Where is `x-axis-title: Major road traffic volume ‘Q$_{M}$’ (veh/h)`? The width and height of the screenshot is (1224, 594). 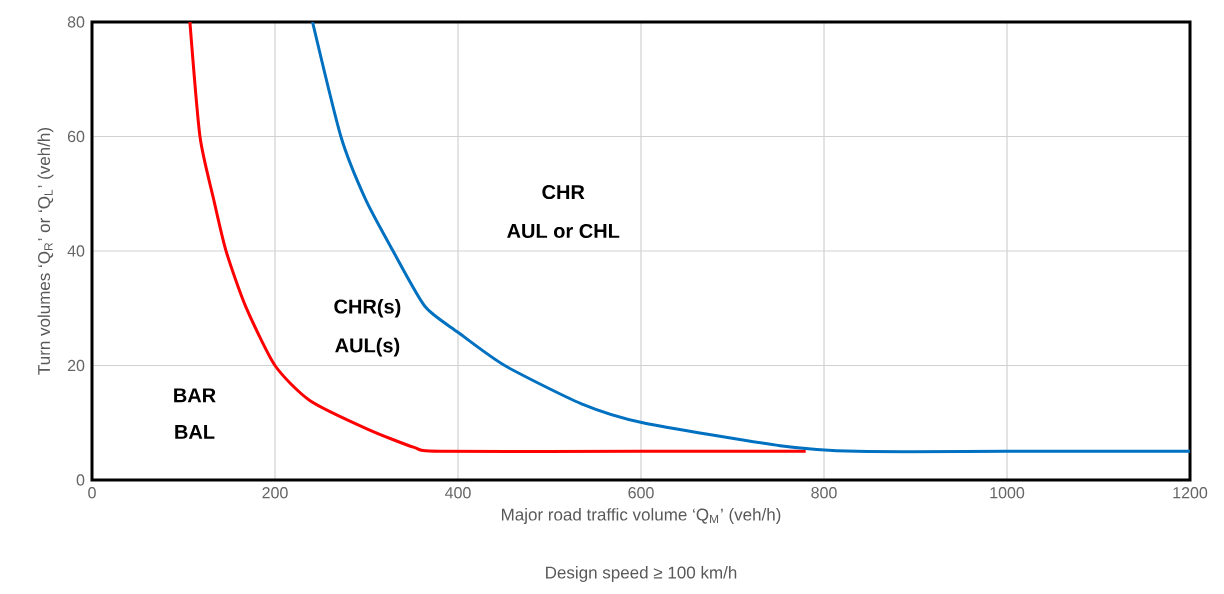 x-axis-title: Major road traffic volume ‘Q$_{M}$’ (veh/h) is located at coordinates (641, 516).